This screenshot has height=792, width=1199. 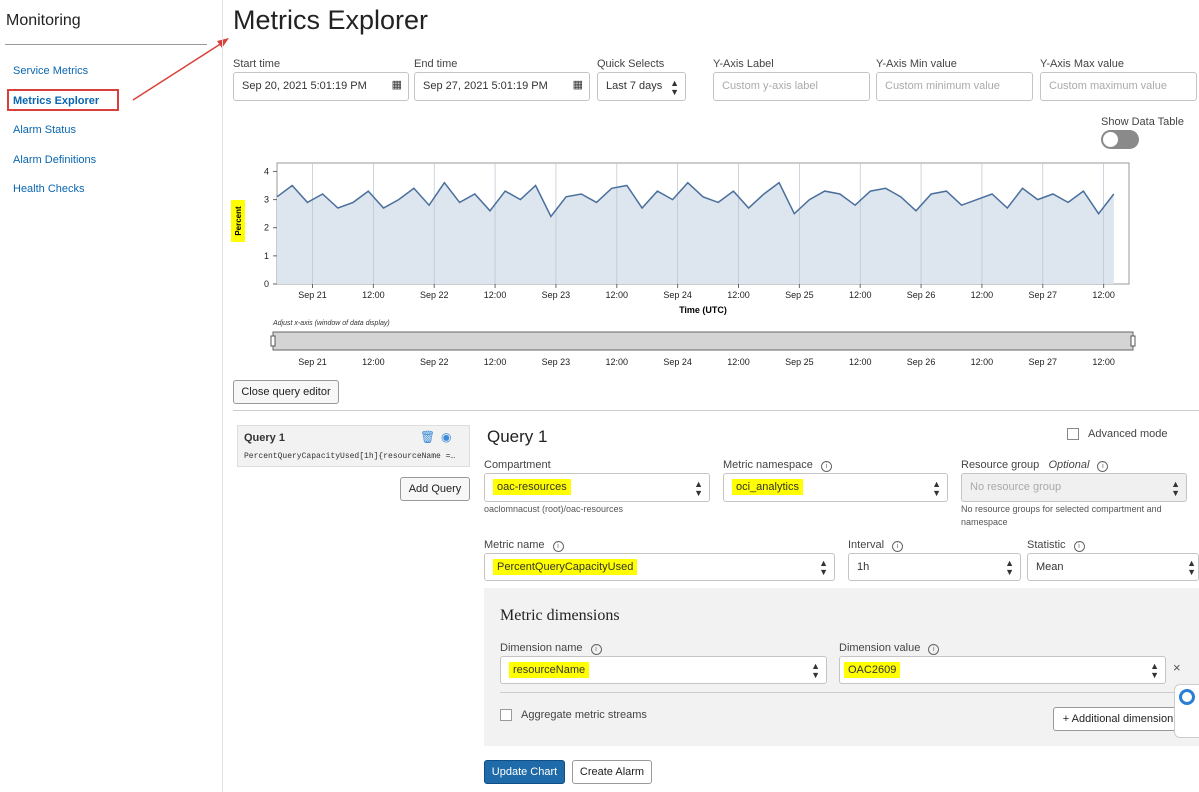 I want to click on label-text: Dimension value, so click(x=880, y=648).